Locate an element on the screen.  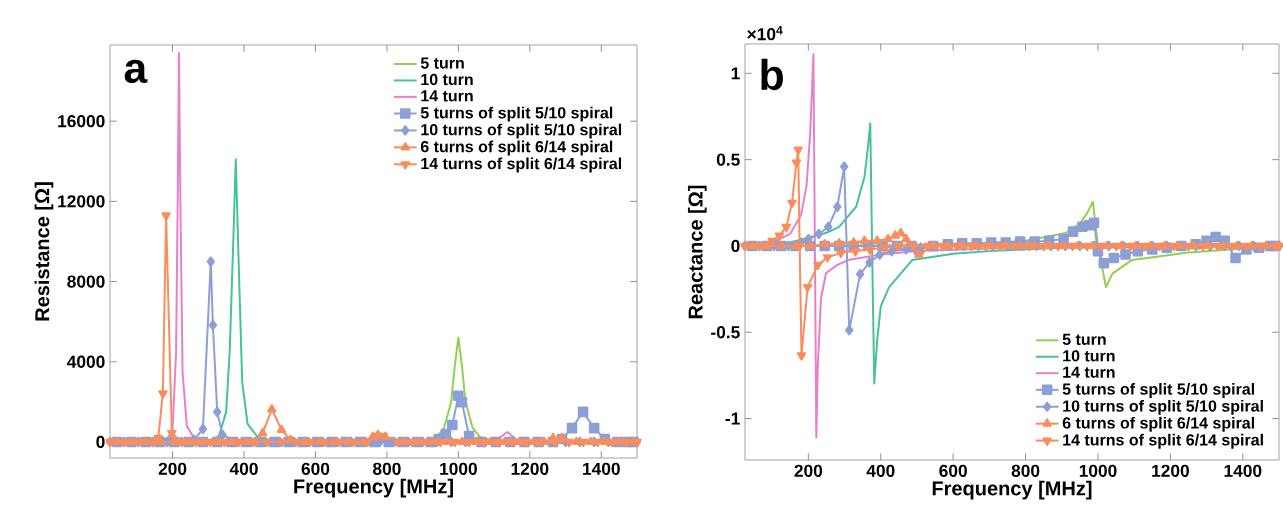
y-axis-title: Reactance [Ω] is located at coordinates (697, 252).